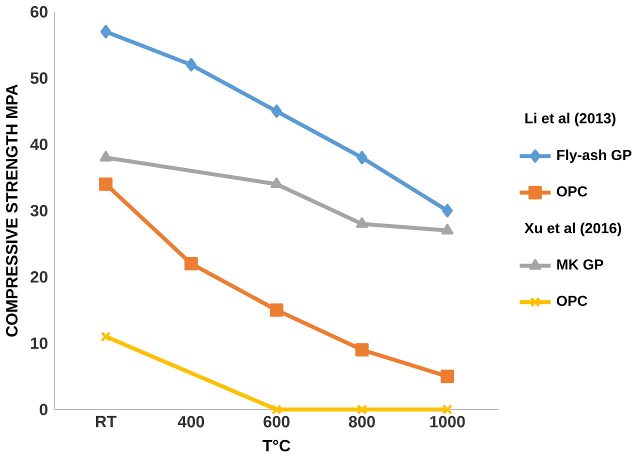 The height and width of the screenshot is (457, 641). What do you see at coordinates (39, 78) in the screenshot?
I see `y-tick-label: 50` at bounding box center [39, 78].